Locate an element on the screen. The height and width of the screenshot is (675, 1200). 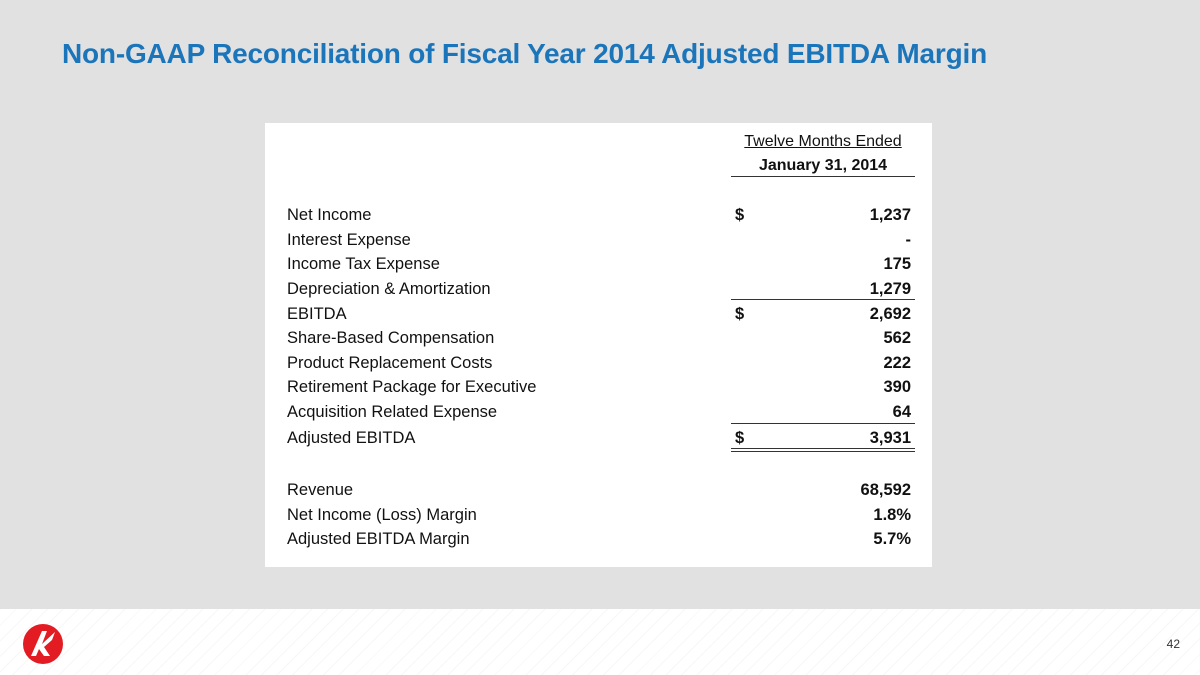
table-row-depreciation: Depreciation & Amortization 1,279 is located at coordinates (601, 291).